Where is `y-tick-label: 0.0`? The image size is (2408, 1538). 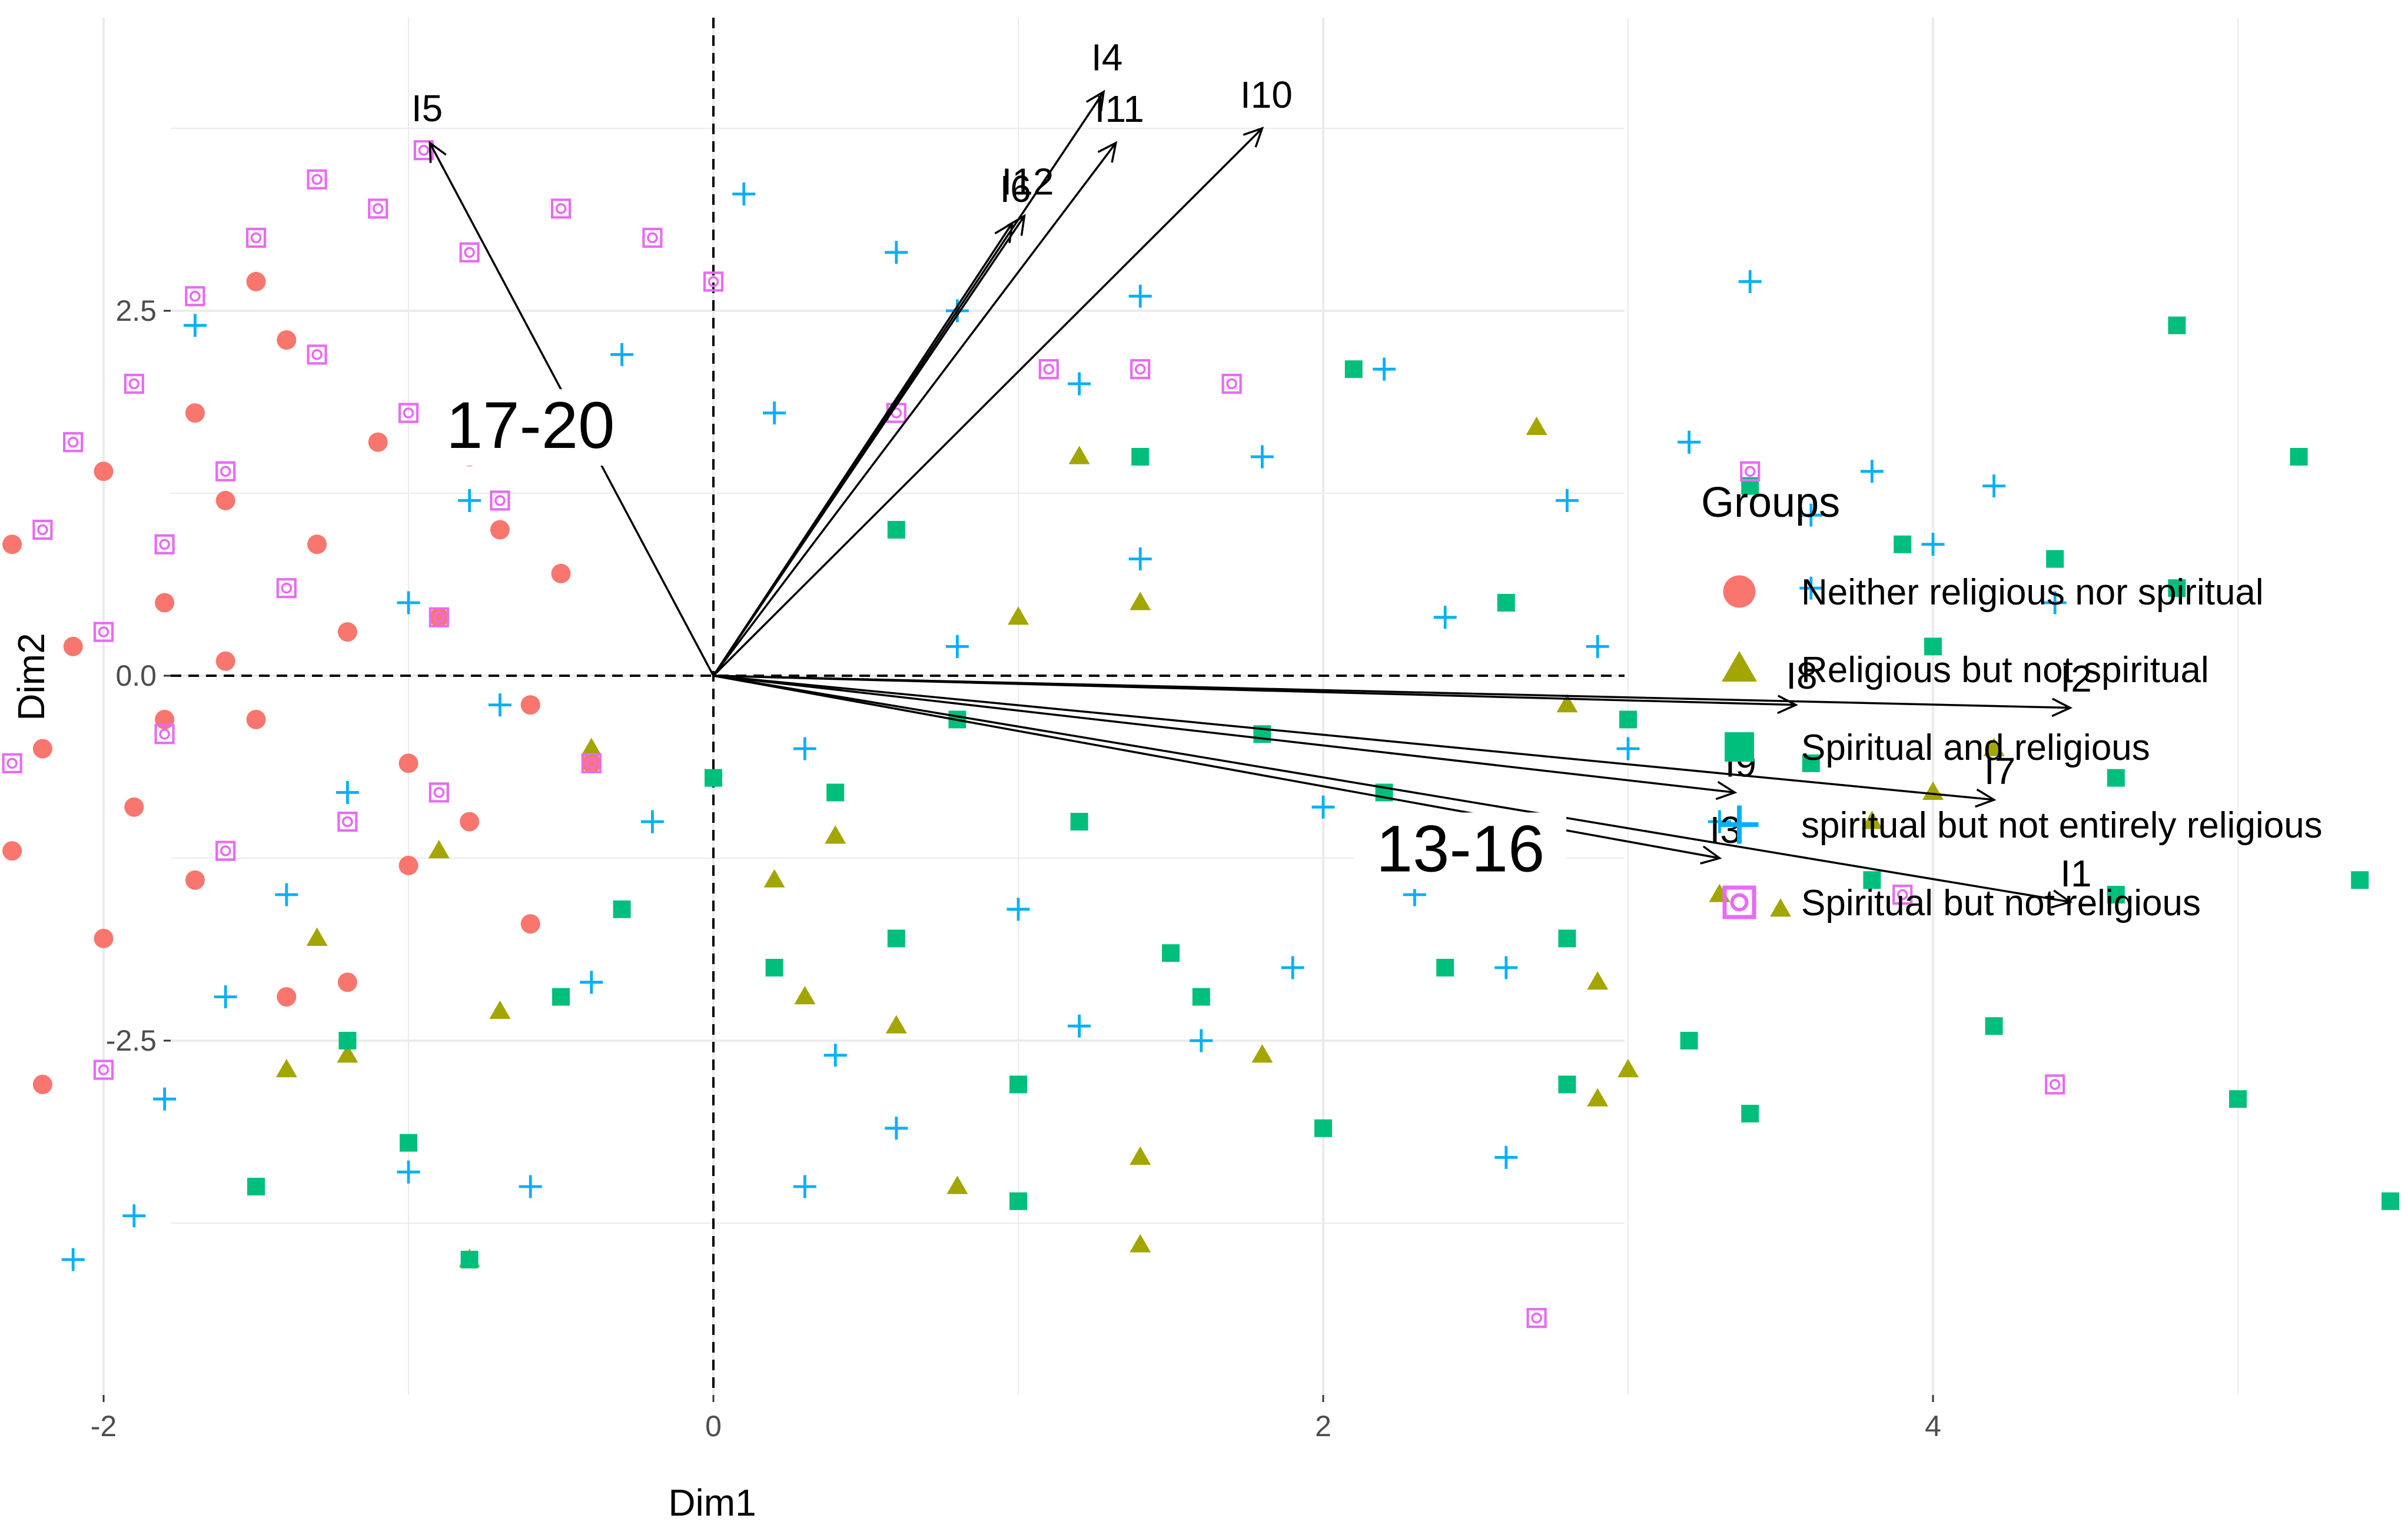
y-tick-label: 0.0 is located at coordinates (136, 675).